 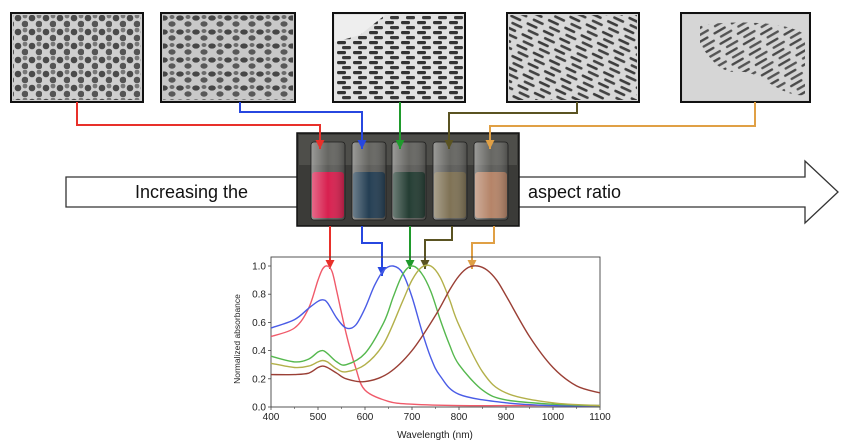 I want to click on y-axis-label: Normalized absorbance, so click(x=237, y=339).